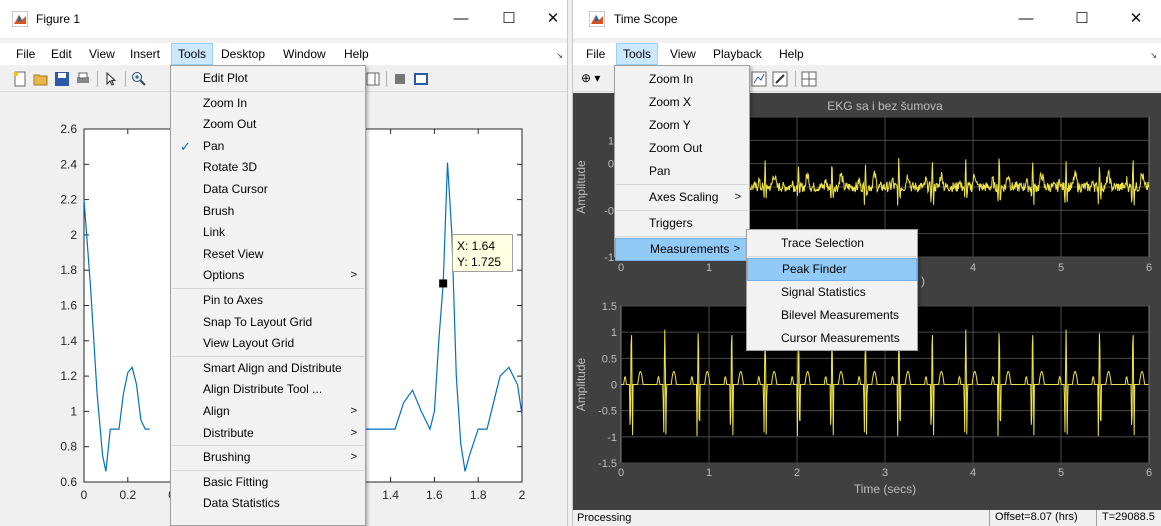  Describe the element at coordinates (41, 79) in the screenshot. I see `open-file-icon` at that location.